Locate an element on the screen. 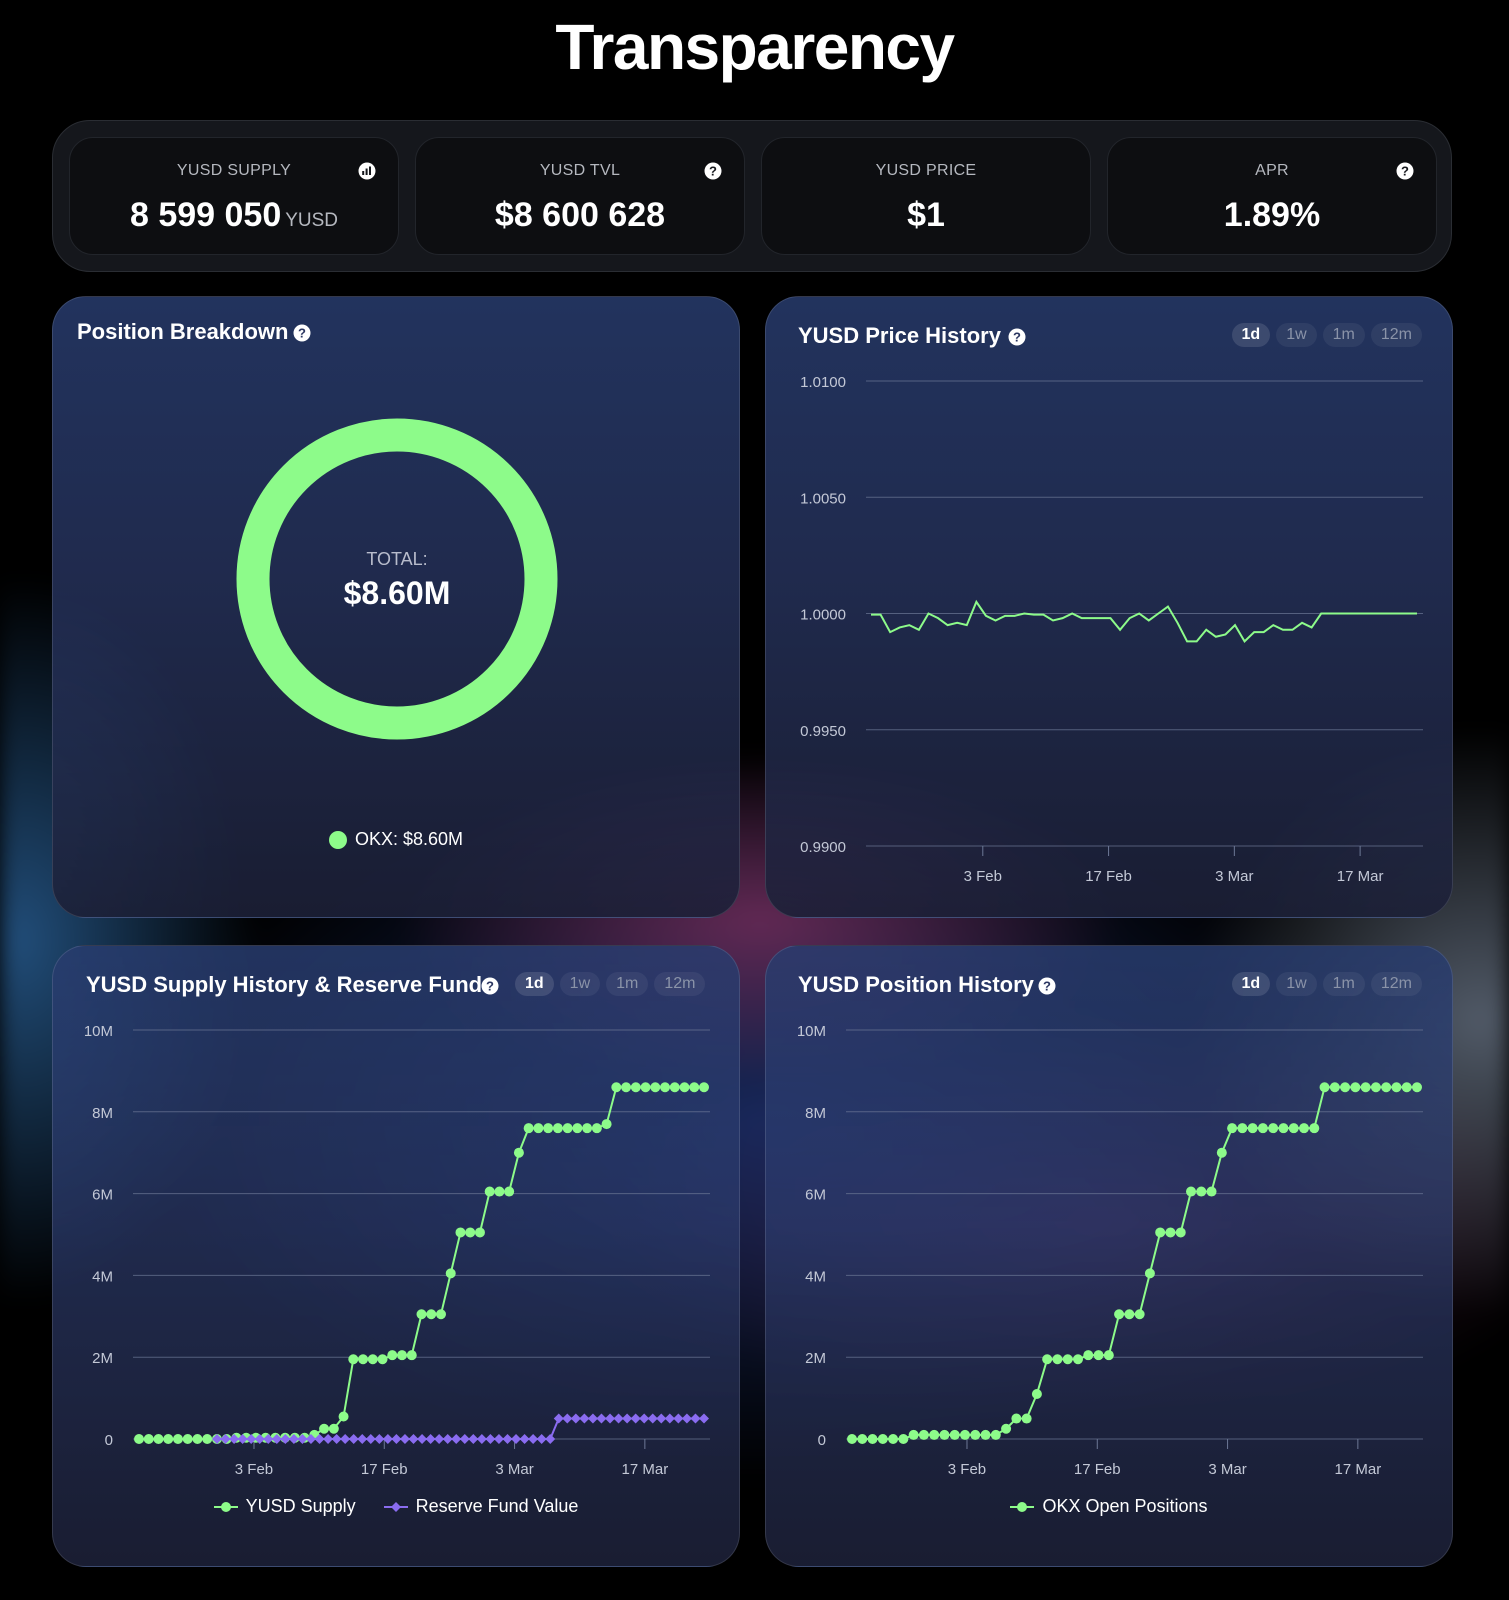  chart-icon is located at coordinates (367, 171).